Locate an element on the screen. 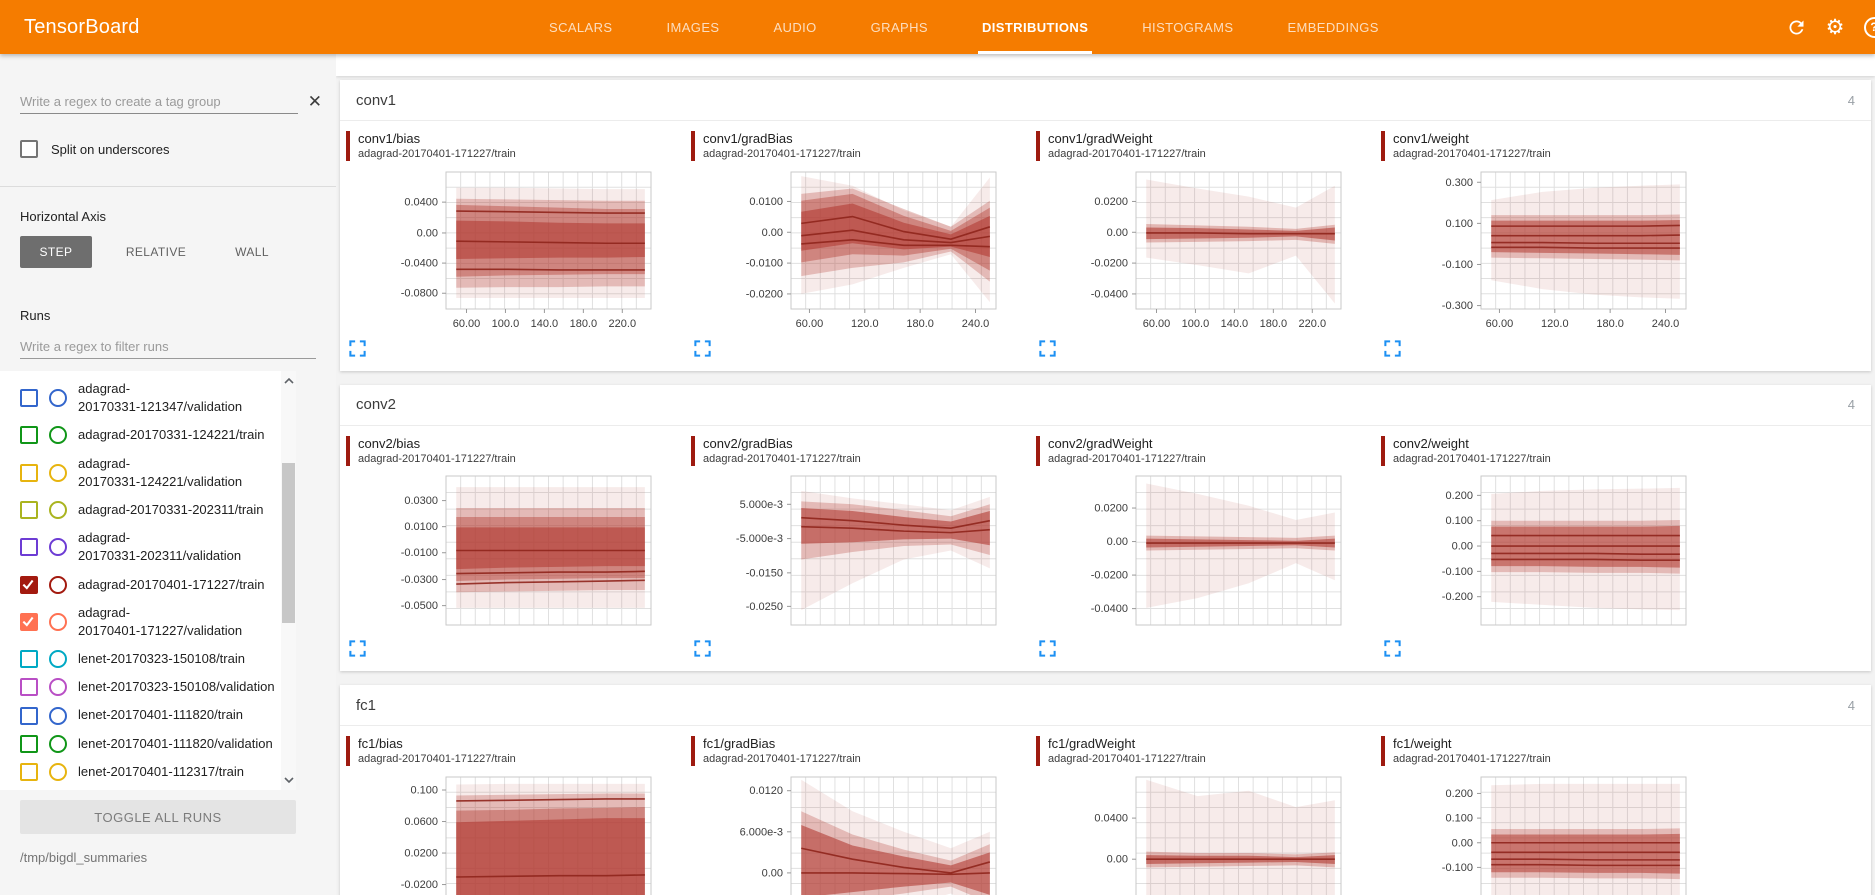 The width and height of the screenshot is (1875, 895). section-header: conv2 4 is located at coordinates (1105, 405).